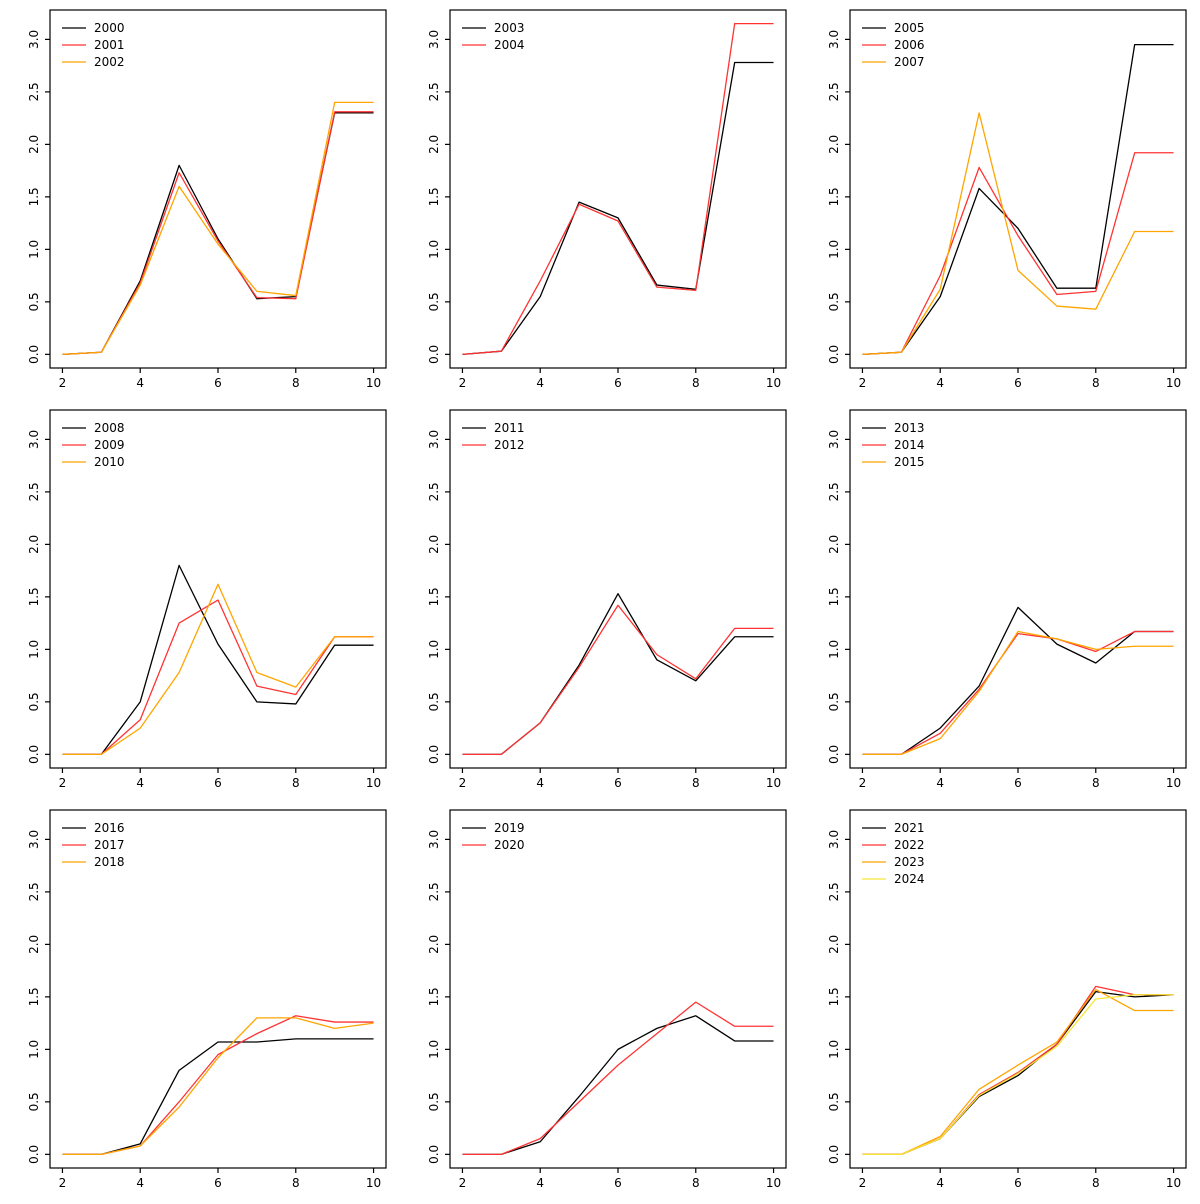 This screenshot has height=1204, width=1200. I want to click on series-line-2013, so click(1018, 681).